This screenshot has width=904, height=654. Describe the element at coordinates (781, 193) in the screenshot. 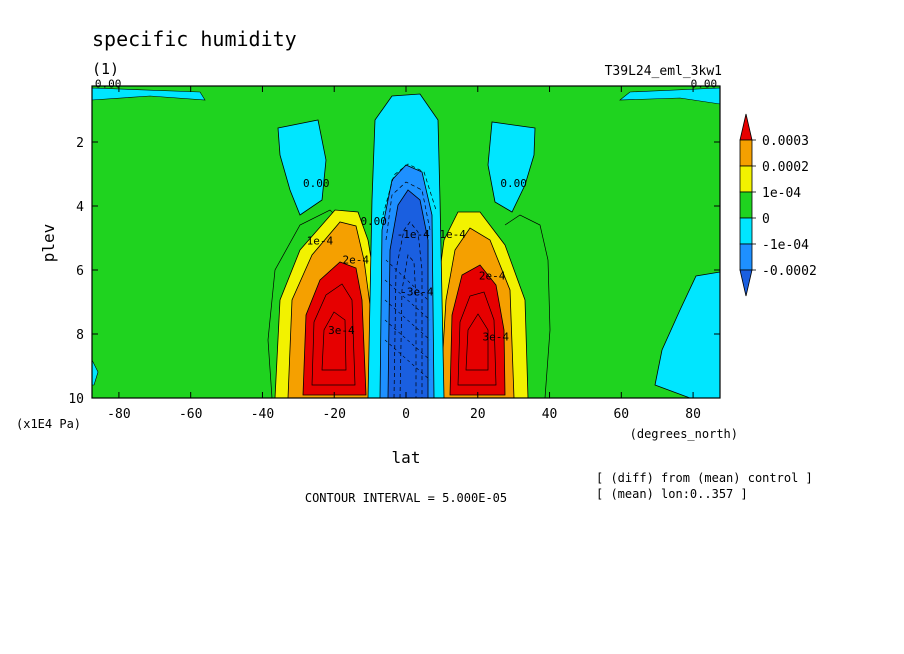

I see `colorbar-label: 1e-04` at that location.